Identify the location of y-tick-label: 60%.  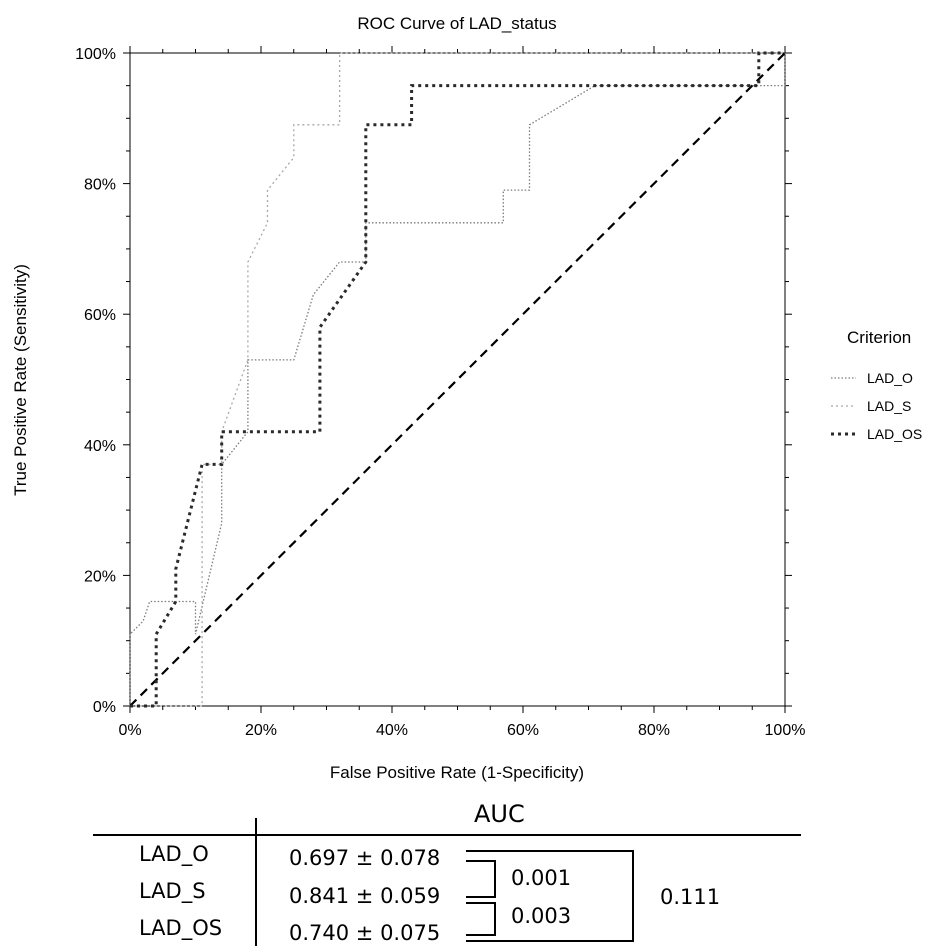
(100, 315).